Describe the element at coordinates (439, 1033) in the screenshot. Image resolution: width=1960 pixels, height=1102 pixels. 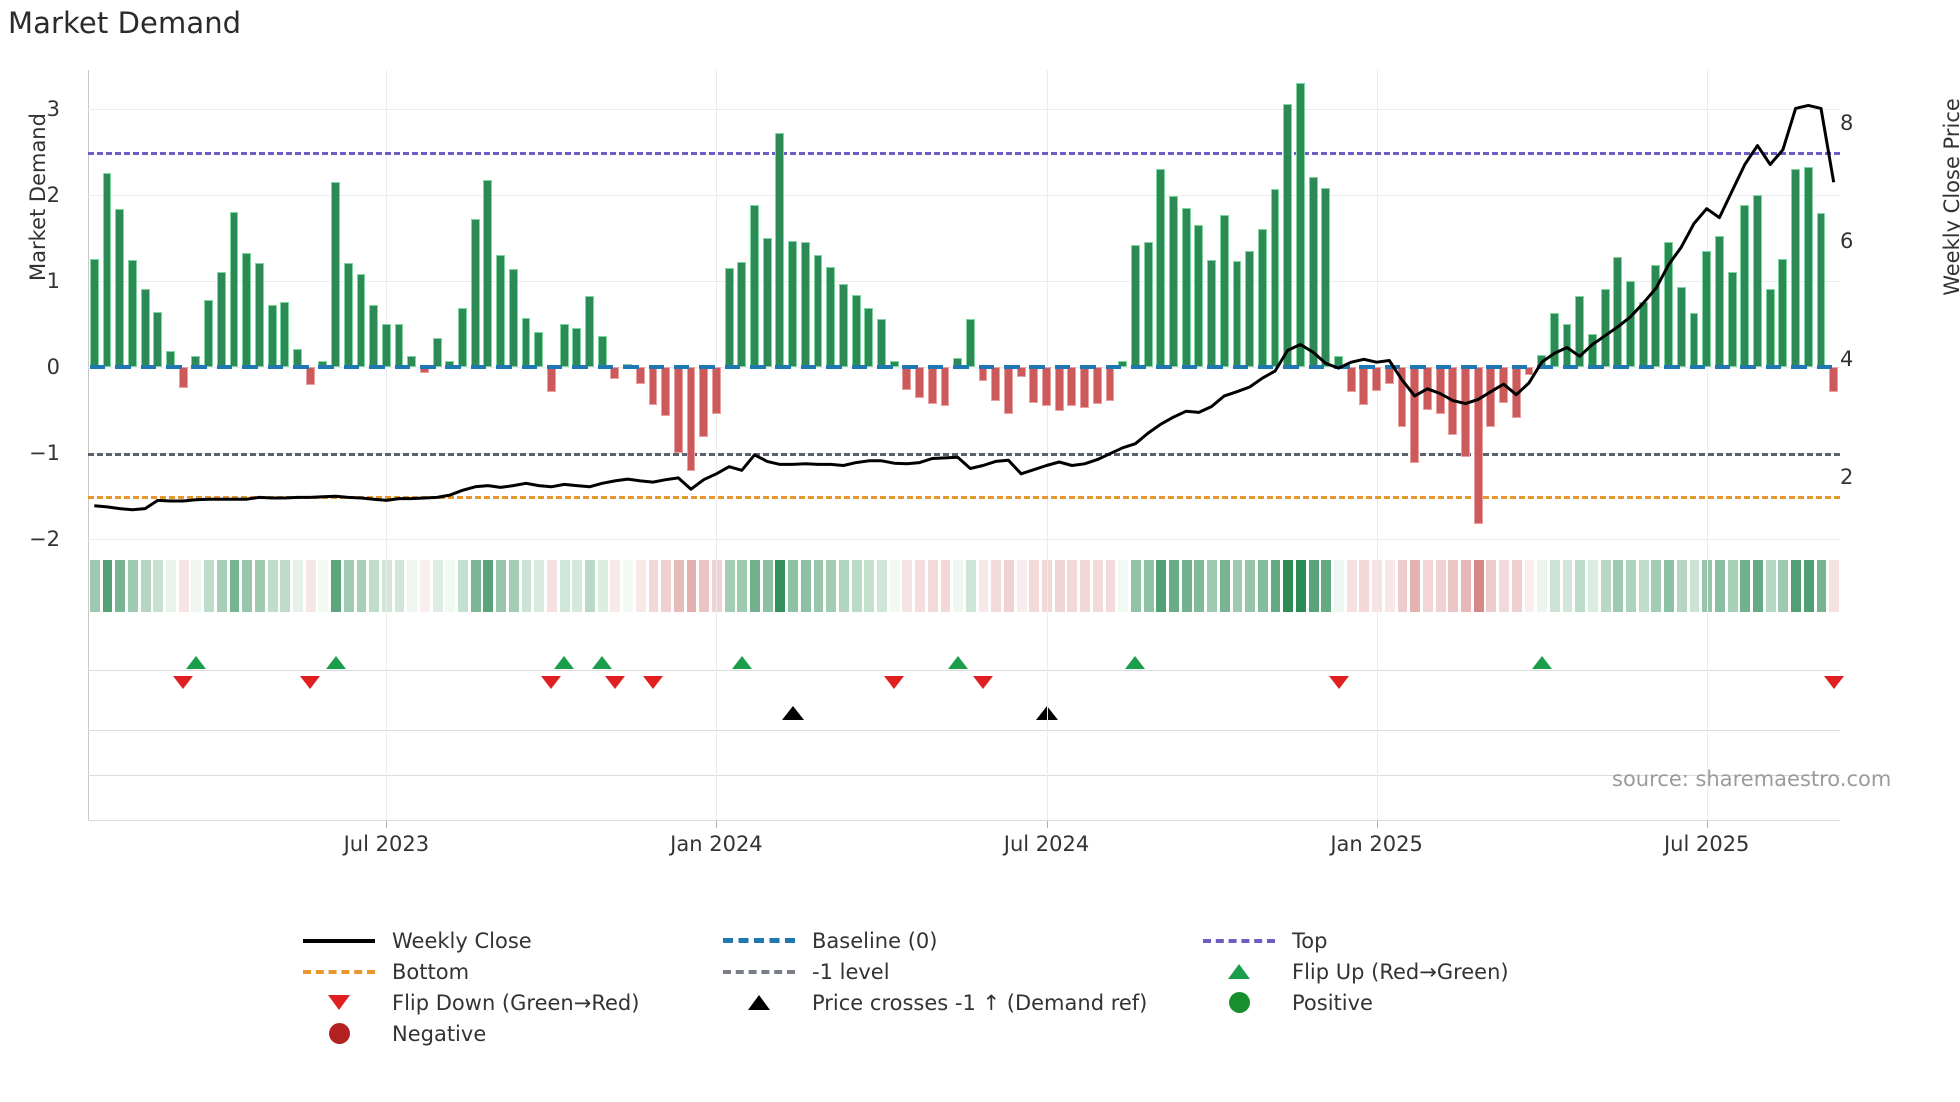
I see `legend-label: Negative` at that location.